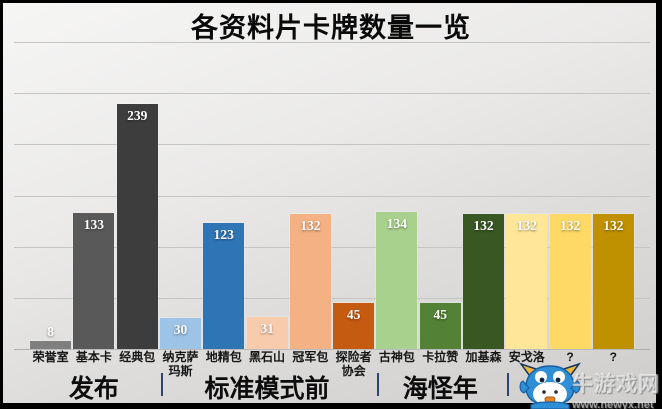 The image size is (662, 409). I want to click on category-label-基本卡: 基本卡, so click(93, 357).